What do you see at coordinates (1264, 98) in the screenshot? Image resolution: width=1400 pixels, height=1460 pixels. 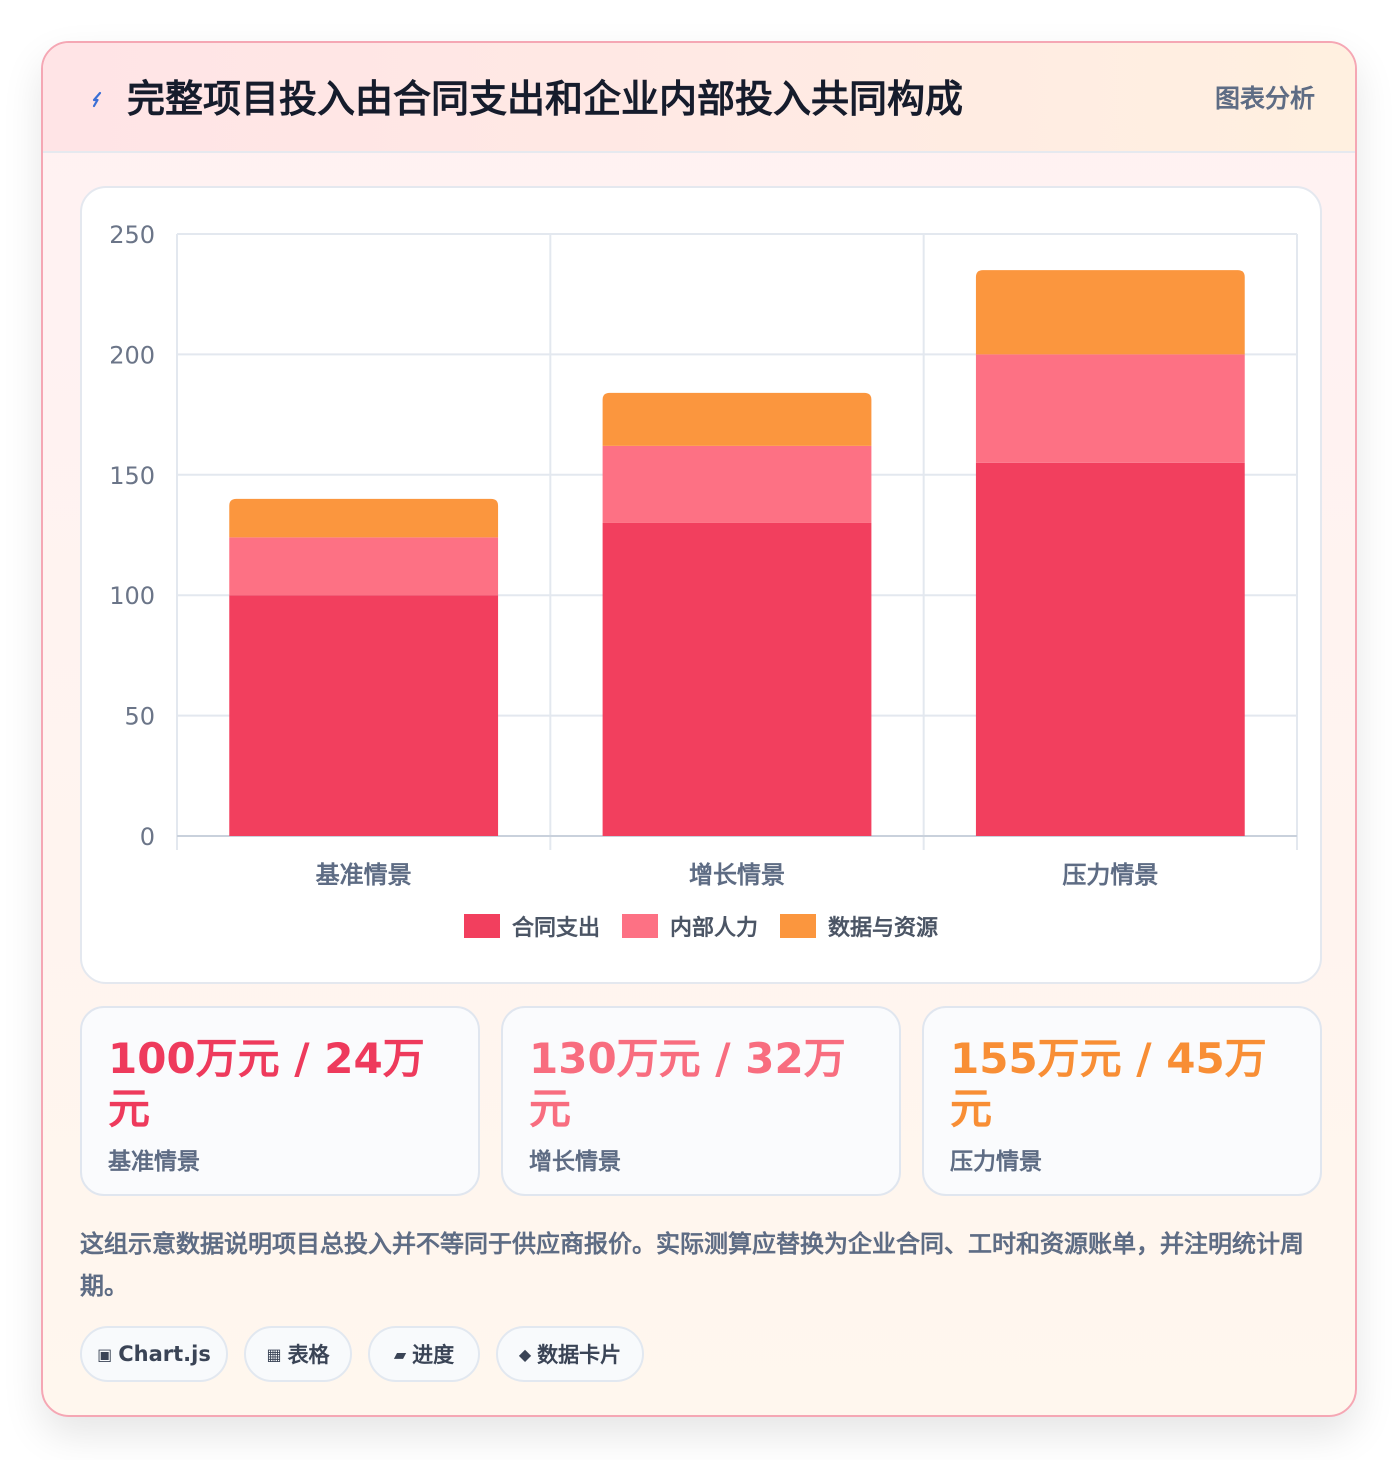 I see `header-tag: 图表分析` at bounding box center [1264, 98].